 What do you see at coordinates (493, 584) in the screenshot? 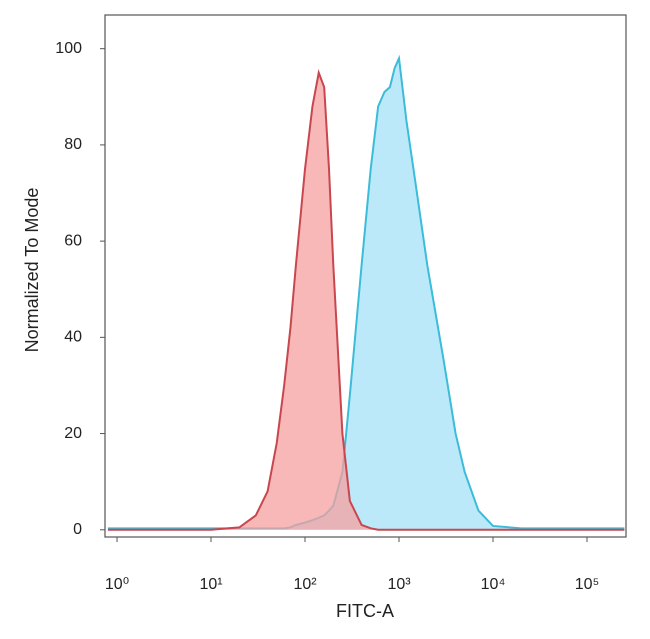
I see `x-tick-label: 10⁴` at bounding box center [493, 584].